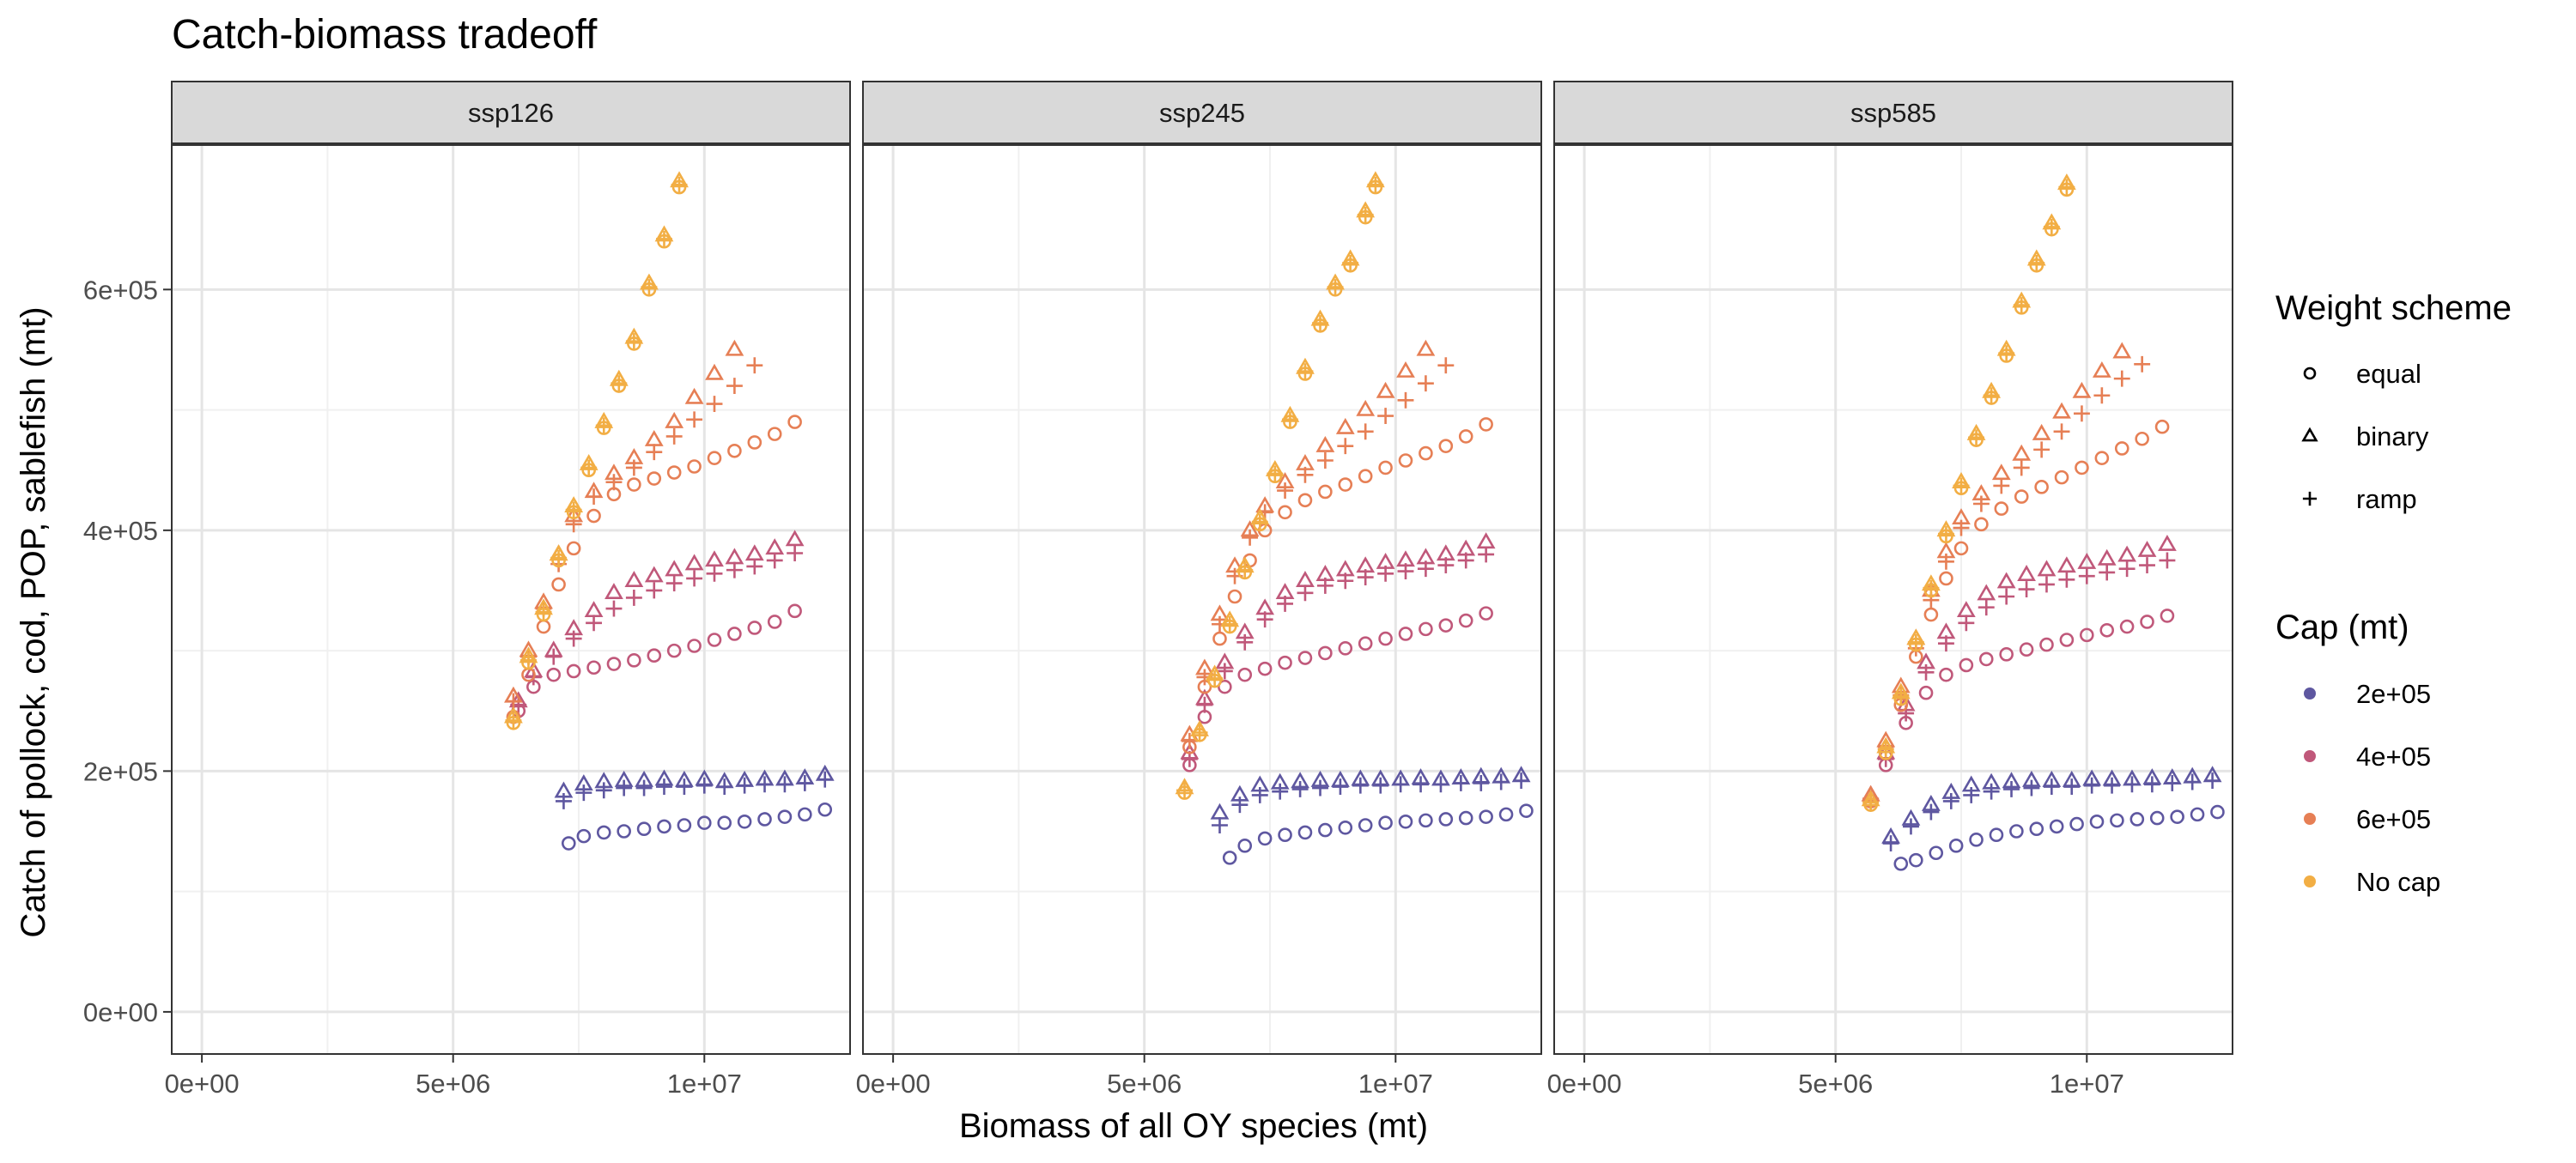 The height and width of the screenshot is (1163, 2576). Describe the element at coordinates (1893, 113) in the screenshot. I see `facet-strip-label: ssp585` at that location.